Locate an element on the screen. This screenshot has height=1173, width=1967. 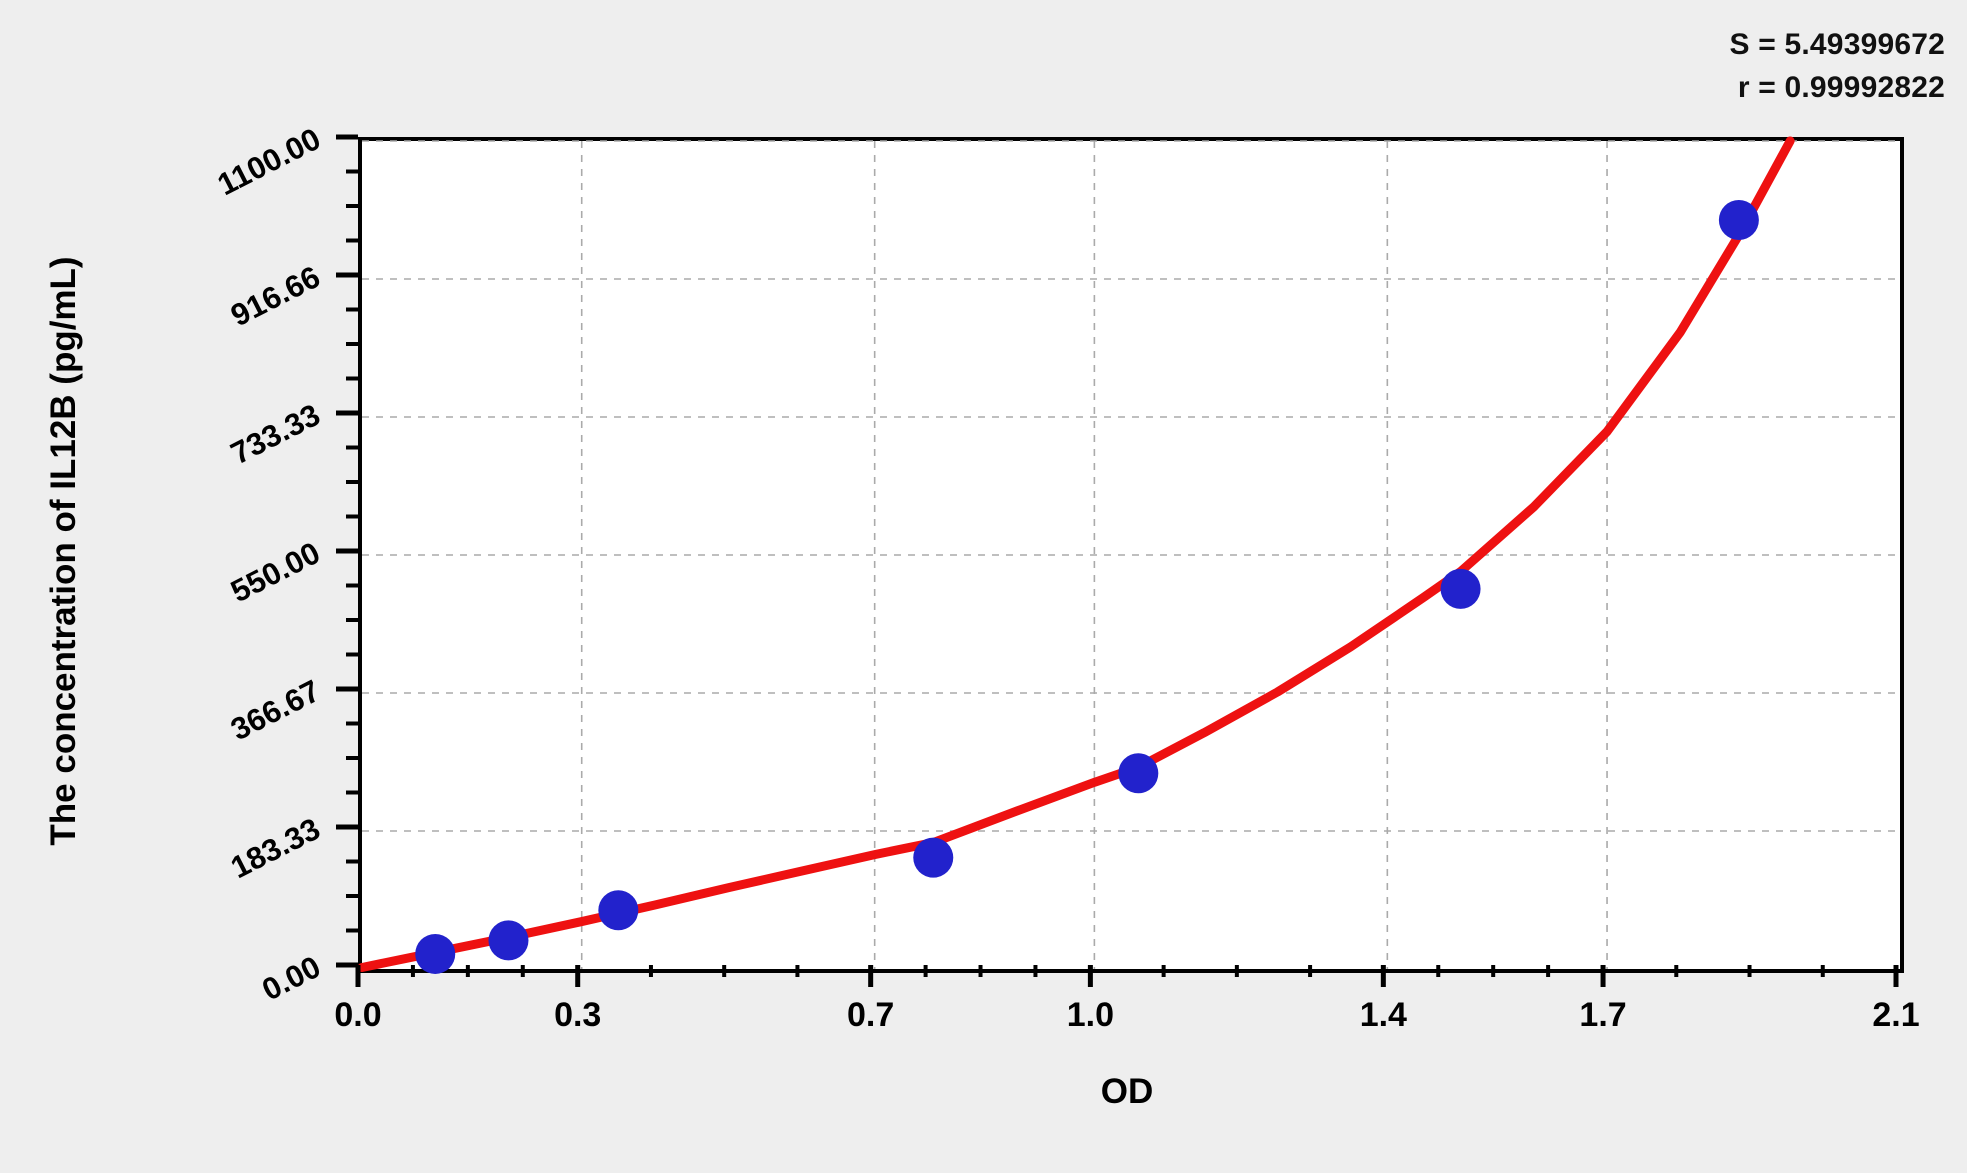
slope-annotation: S = 5.49399672 is located at coordinates (1837, 44).